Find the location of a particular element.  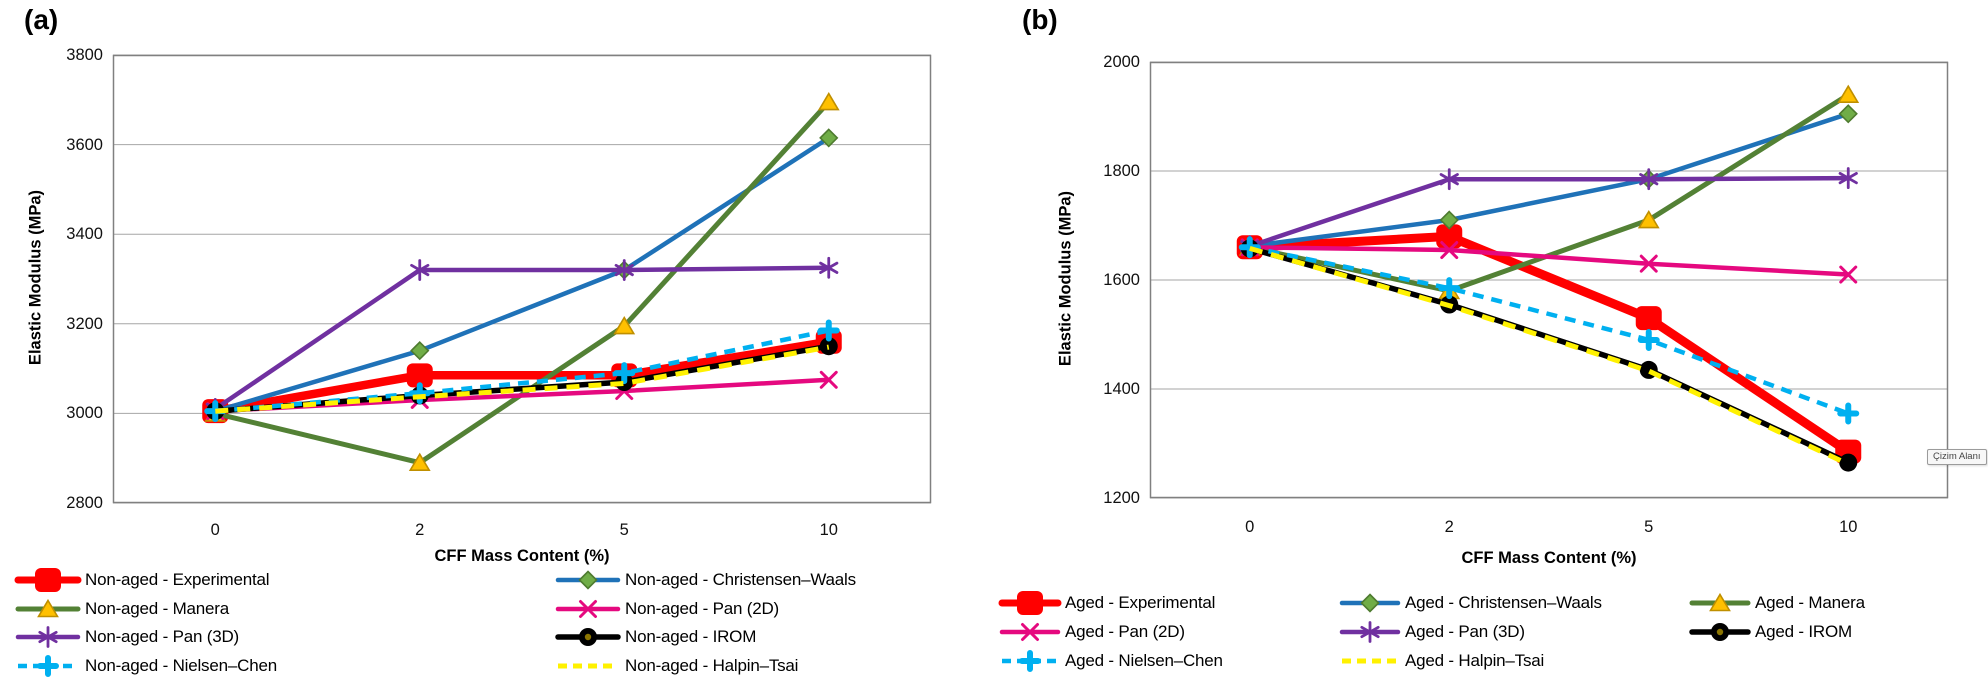

legend-item-non-aged-halpin-tsai: Non-aged - Halpin–Tsai is located at coordinates (677, 666).